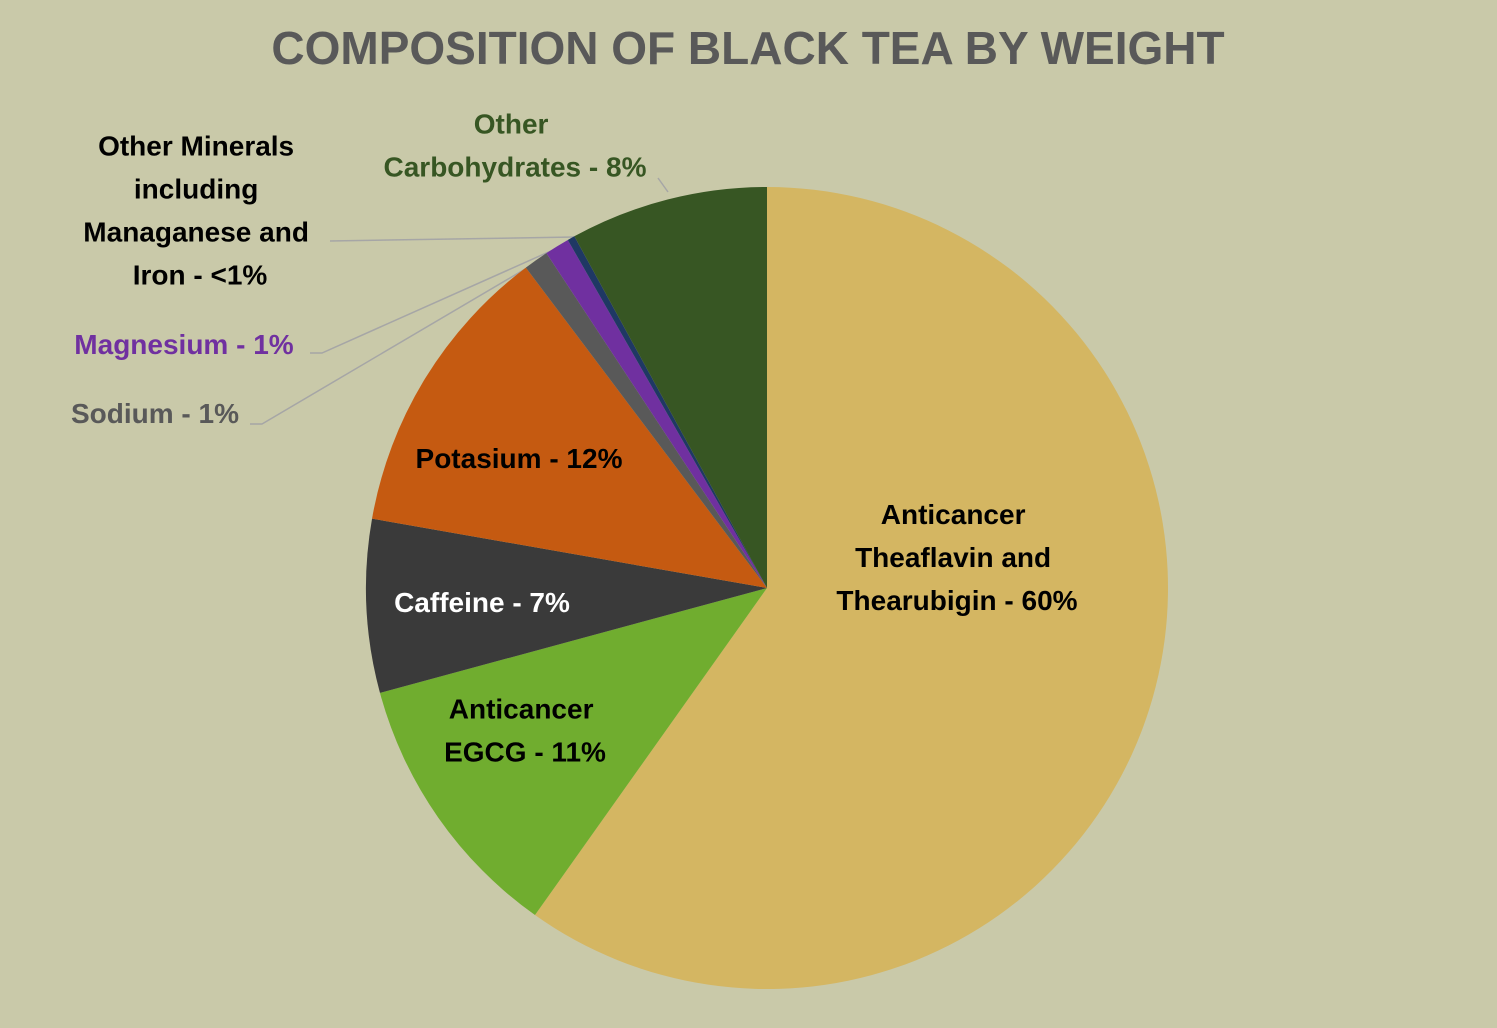 The image size is (1497, 1028). Describe the element at coordinates (183, 344) in the screenshot. I see `data-label: Magnesium - 1%` at that location.